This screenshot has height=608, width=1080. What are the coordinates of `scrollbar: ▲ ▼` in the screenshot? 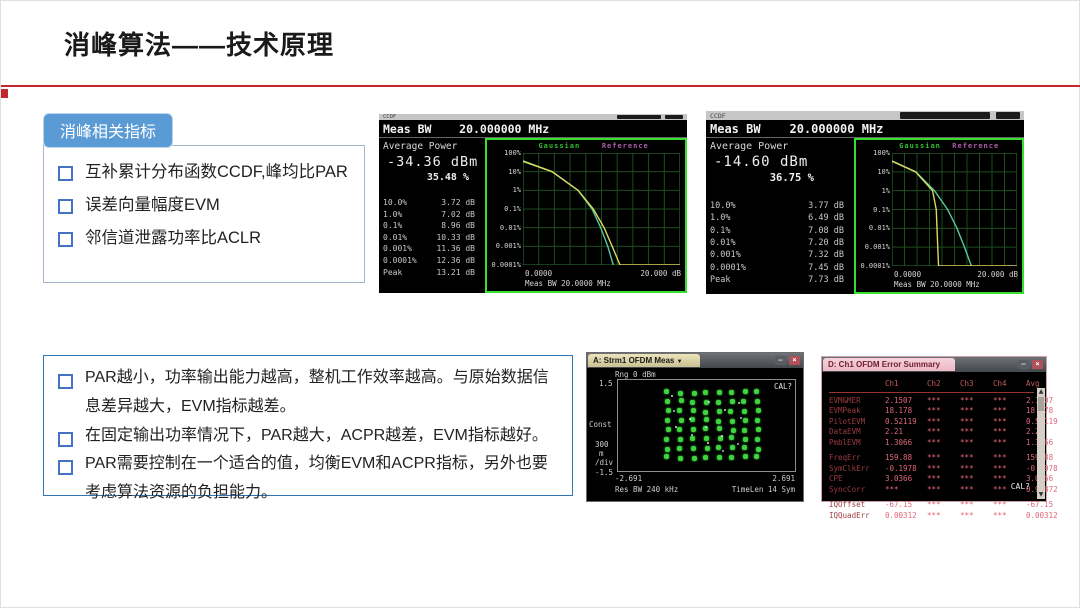 It's located at (1041, 443).